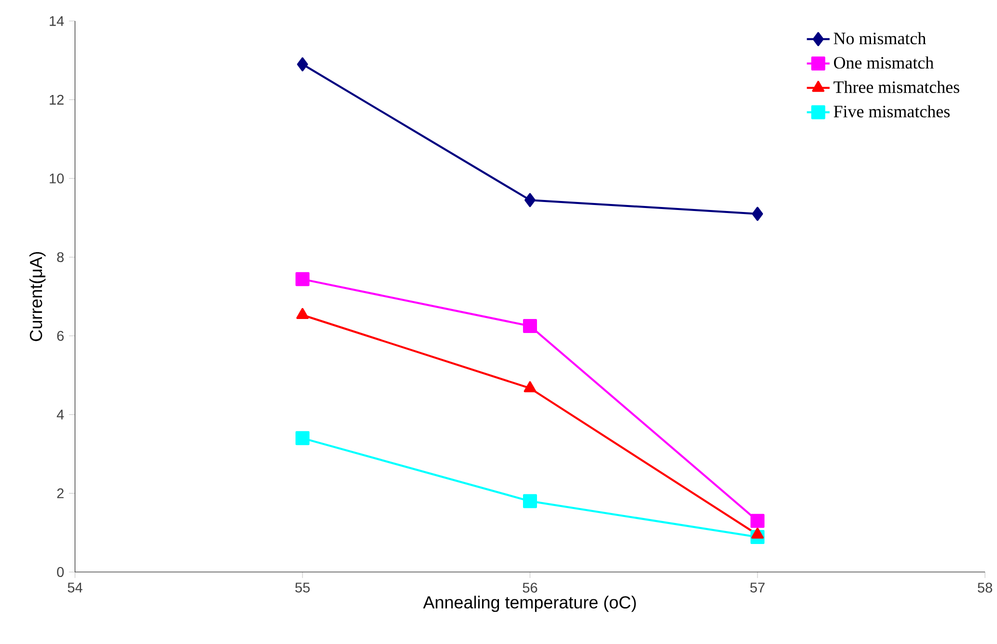 The width and height of the screenshot is (997, 644). Describe the element at coordinates (529, 604) in the screenshot. I see `x-axis-title: Annealing temperature (oC)` at that location.